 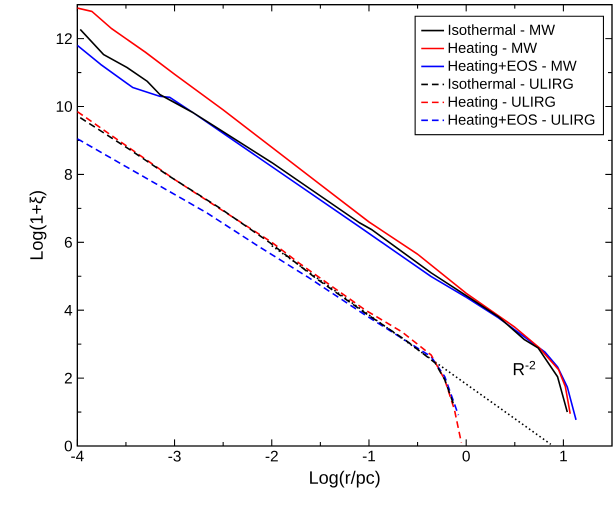 I want to click on legend-label: Heating+EOS - MW, so click(x=512, y=67).